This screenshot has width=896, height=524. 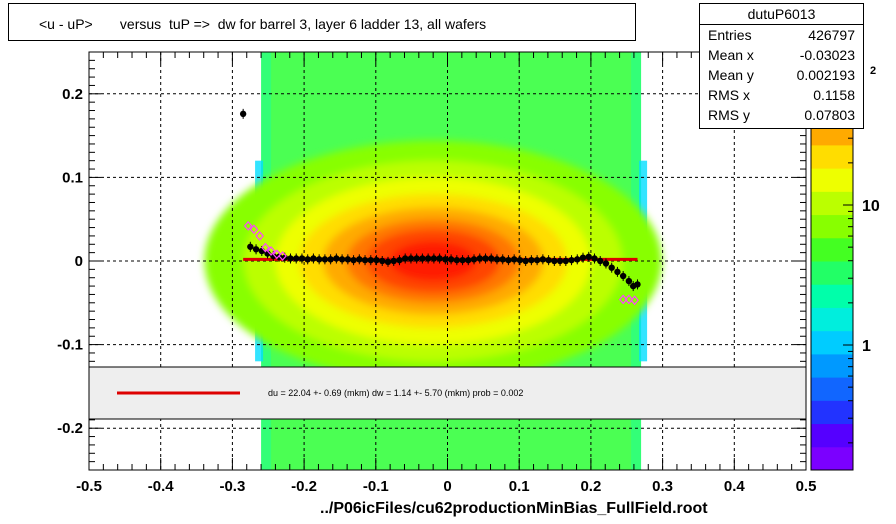 I want to click on color-scale-label: 10, so click(x=871, y=206).